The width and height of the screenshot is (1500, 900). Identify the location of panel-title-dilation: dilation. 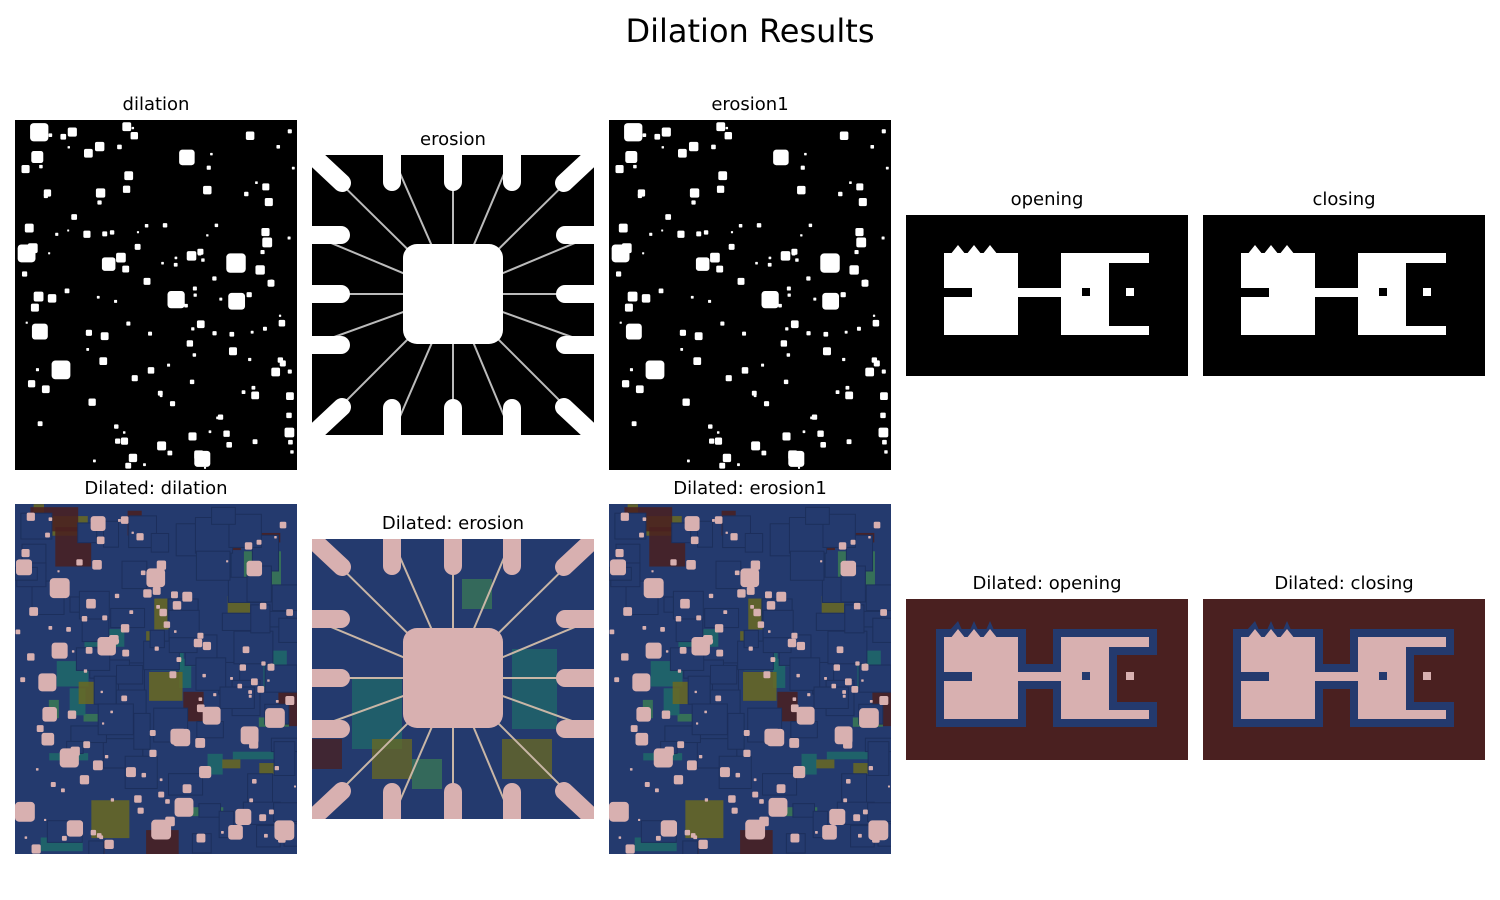
(156, 104).